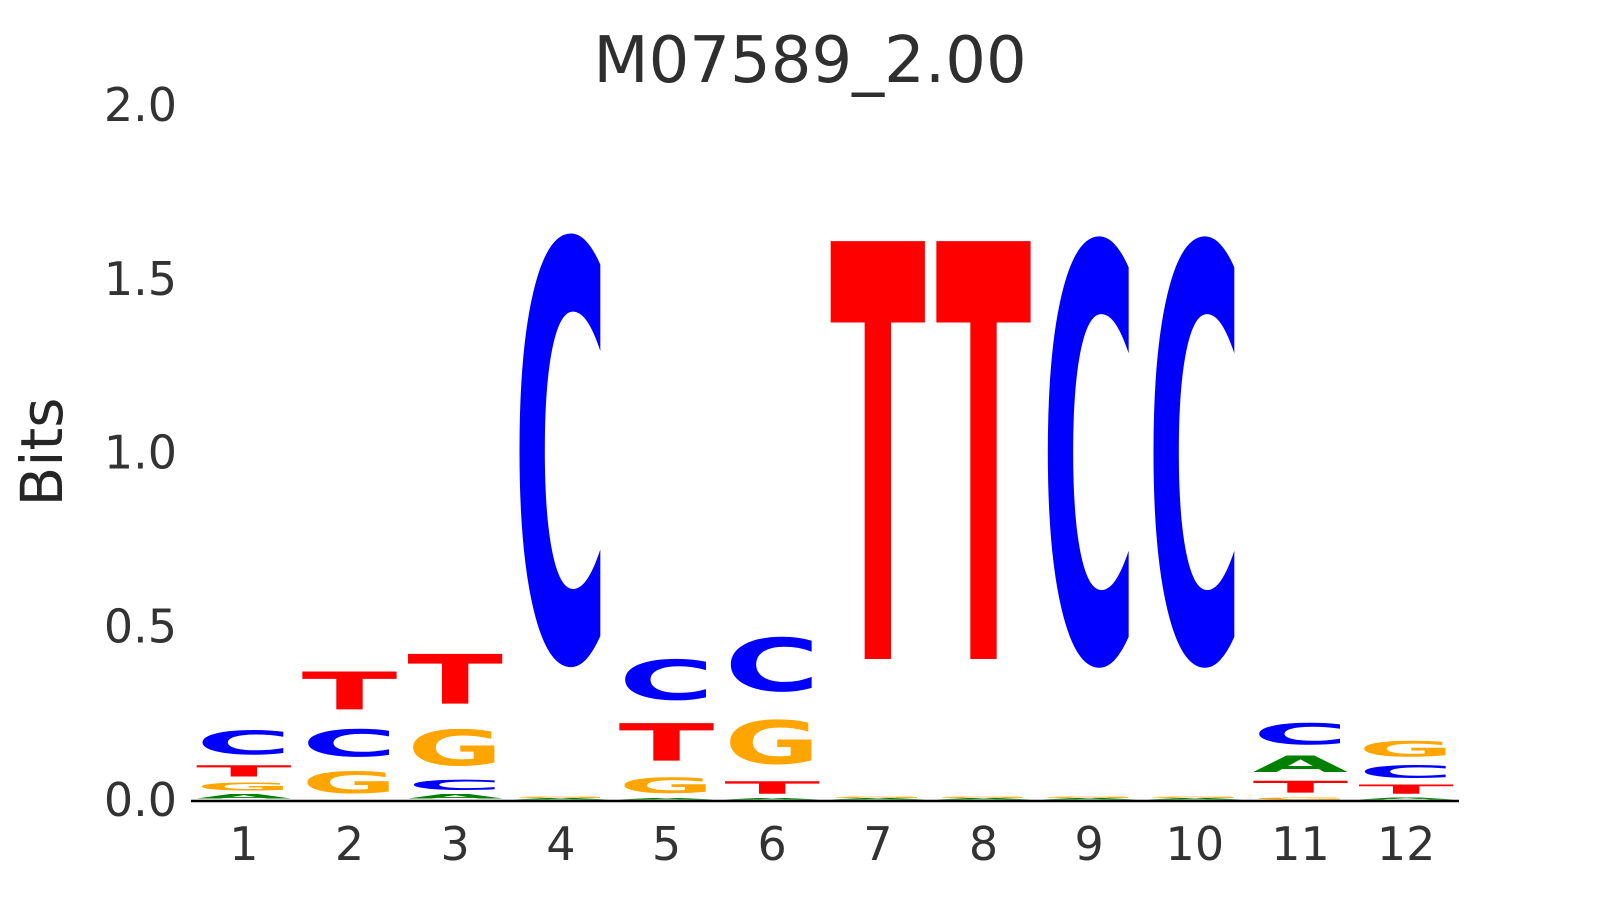 The height and width of the screenshot is (900, 1620). I want to click on logo-letter-pos4-C: C, so click(561, 461).